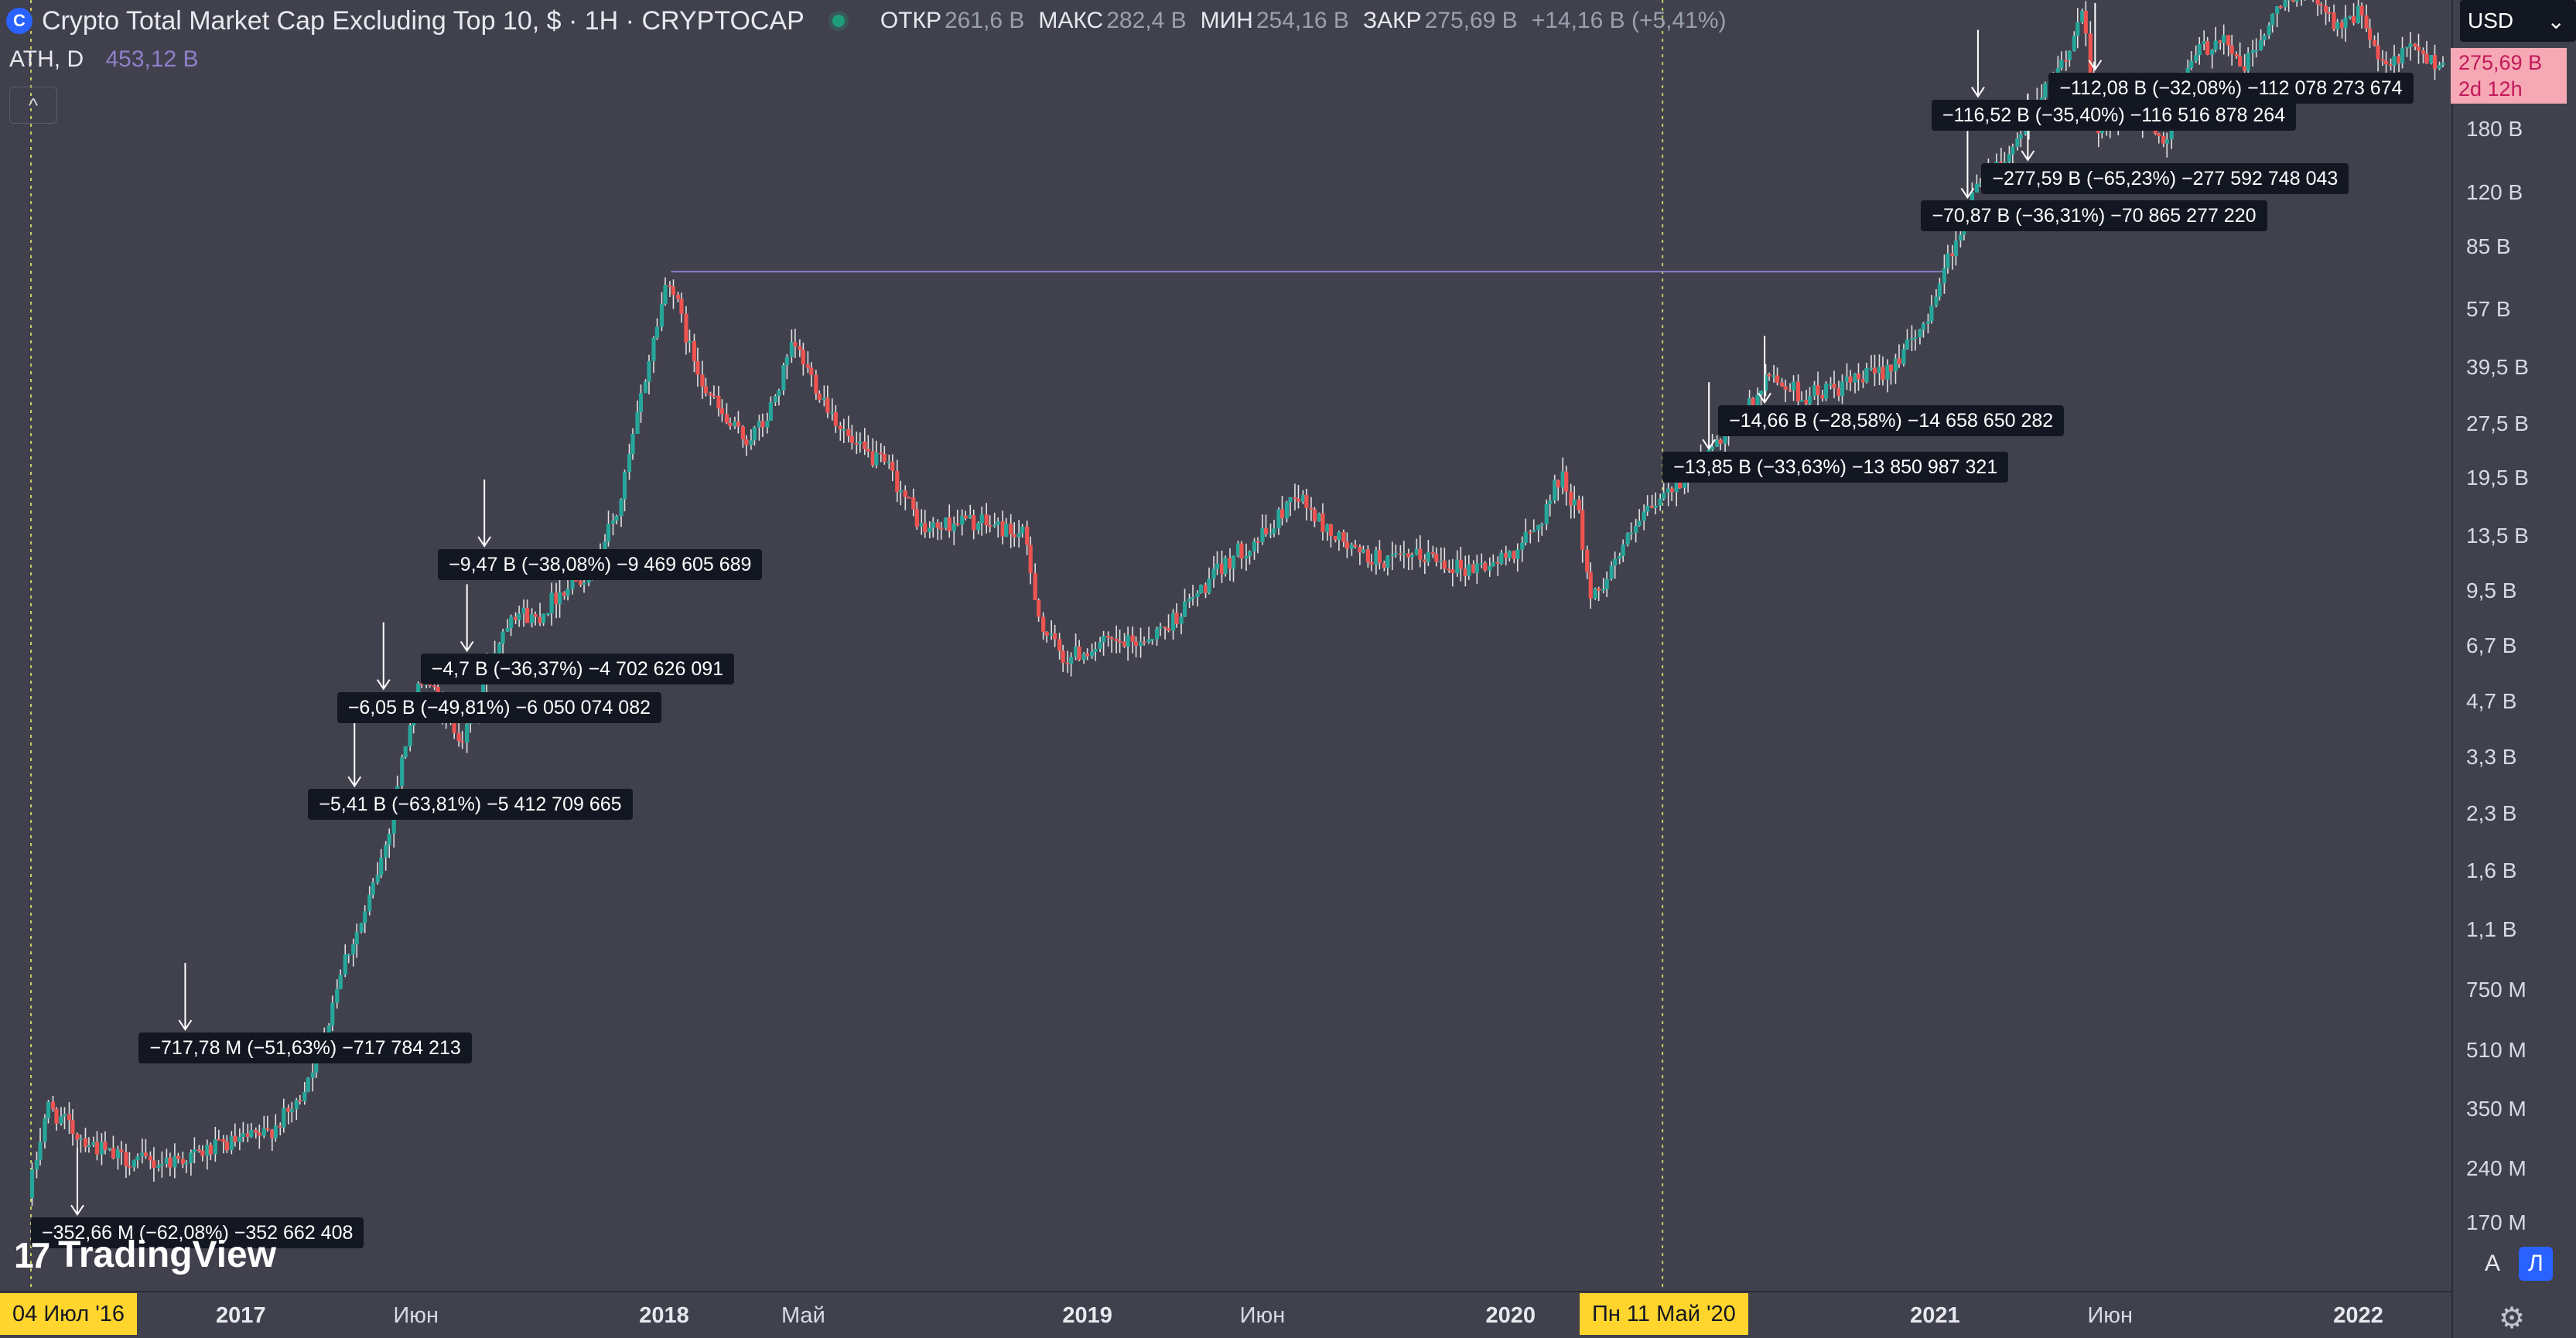 The image size is (2576, 1338). Describe the element at coordinates (1471, 20) in the screenshot. I see `close-value: 275,69 B` at that location.